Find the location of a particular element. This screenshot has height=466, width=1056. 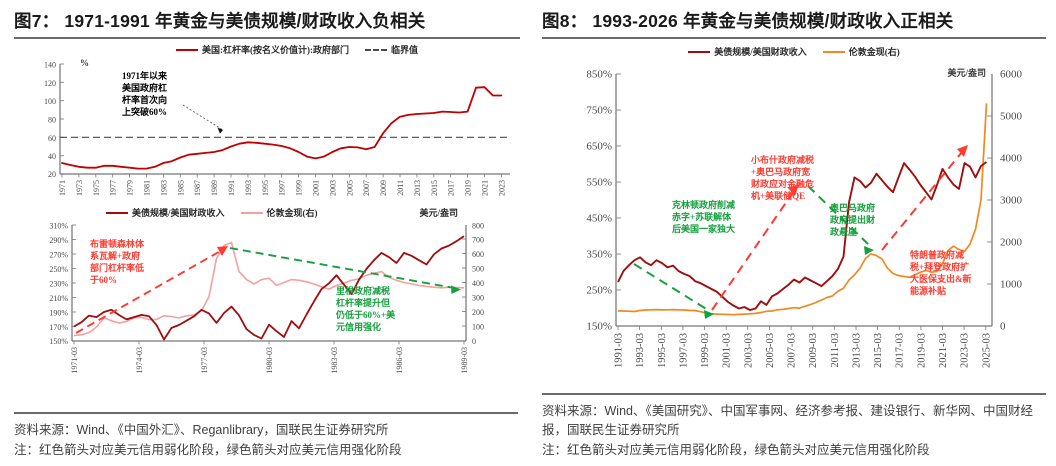

svg-text: 能源补贴 is located at coordinates (928, 290).